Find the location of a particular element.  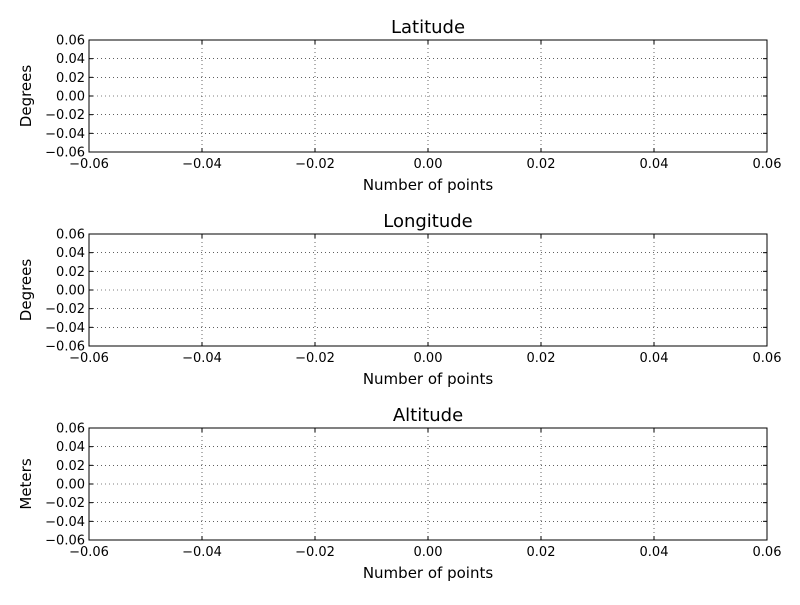

y-axis-label: Meters is located at coordinates (26, 483).